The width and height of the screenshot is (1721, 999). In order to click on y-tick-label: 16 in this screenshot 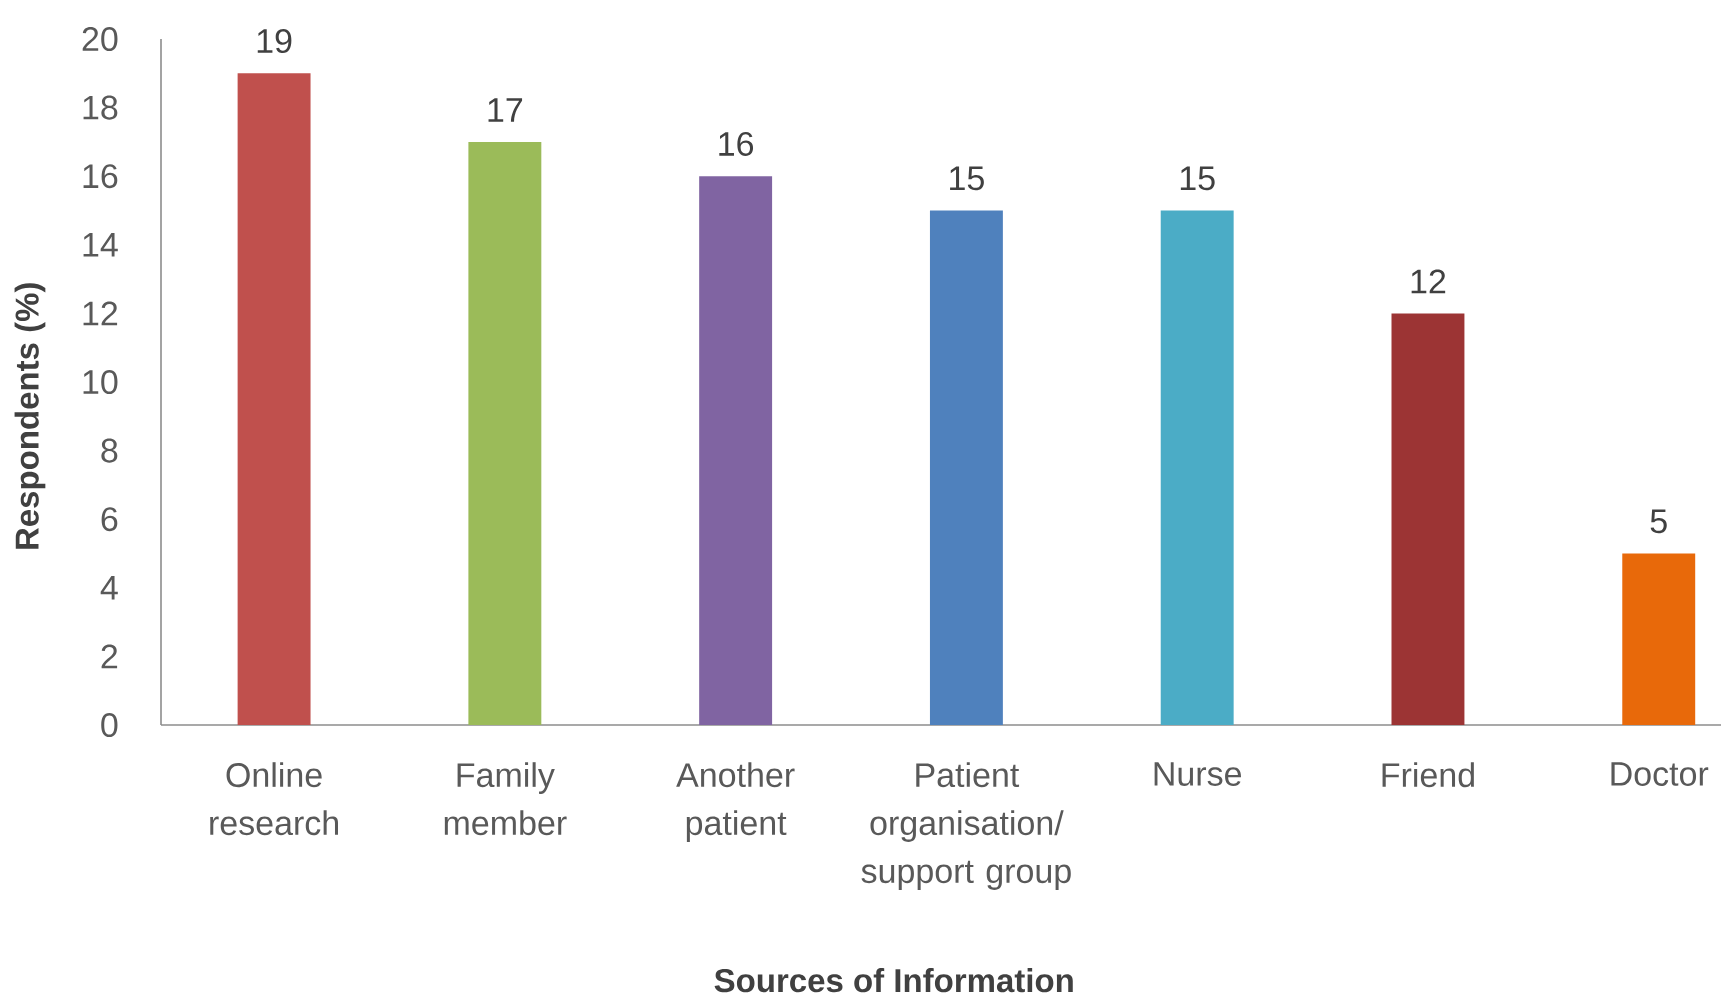, I will do `click(100, 176)`.